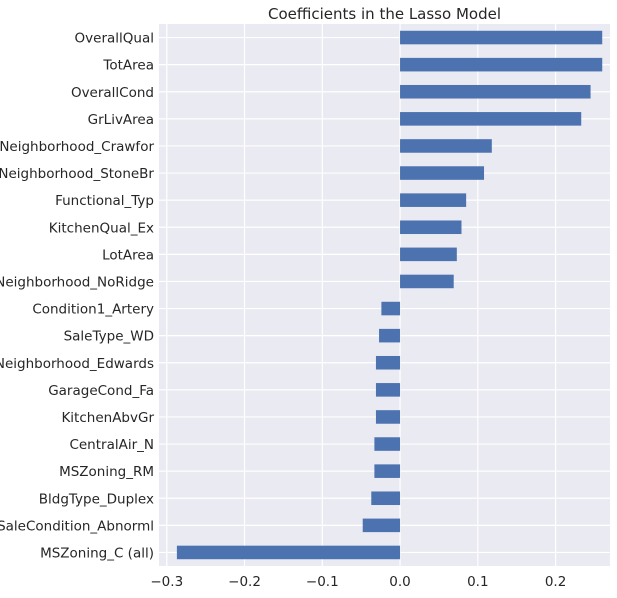 This screenshot has width=617, height=598. I want to click on category-label: Neighborhood_NoRidge, so click(77, 282).